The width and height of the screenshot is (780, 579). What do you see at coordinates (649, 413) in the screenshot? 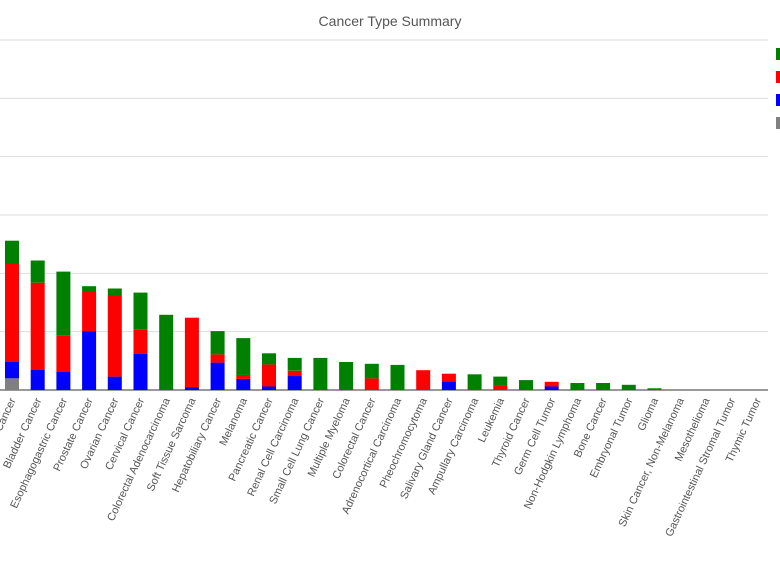
I see `x-tick-label: Glioma` at bounding box center [649, 413].